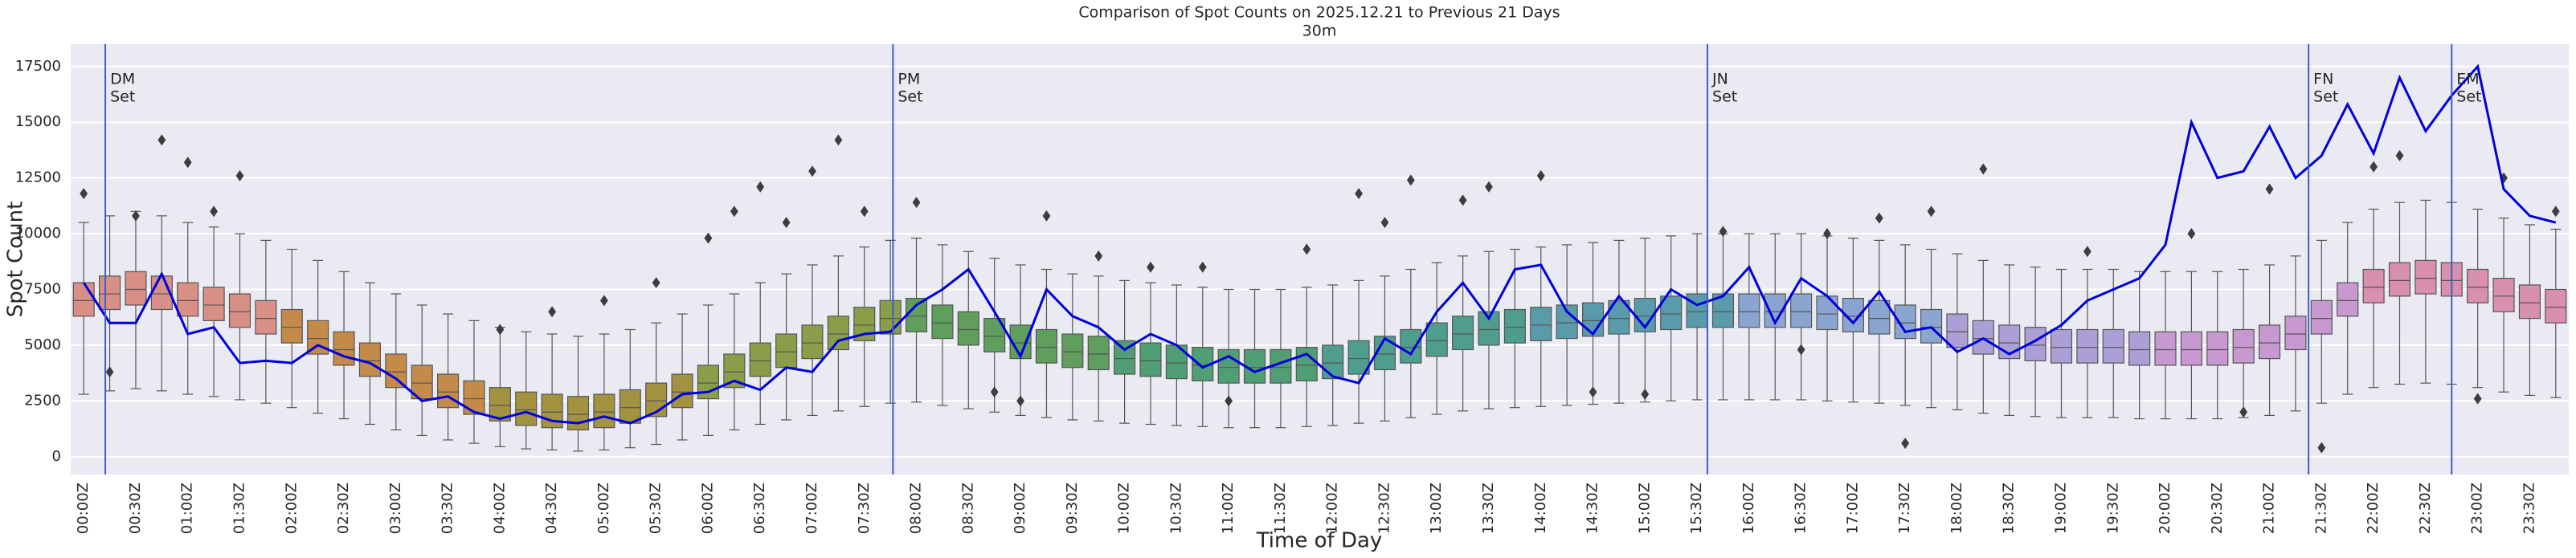  Describe the element at coordinates (240, 508) in the screenshot. I see `x-tick-label: 01:30Z` at that location.